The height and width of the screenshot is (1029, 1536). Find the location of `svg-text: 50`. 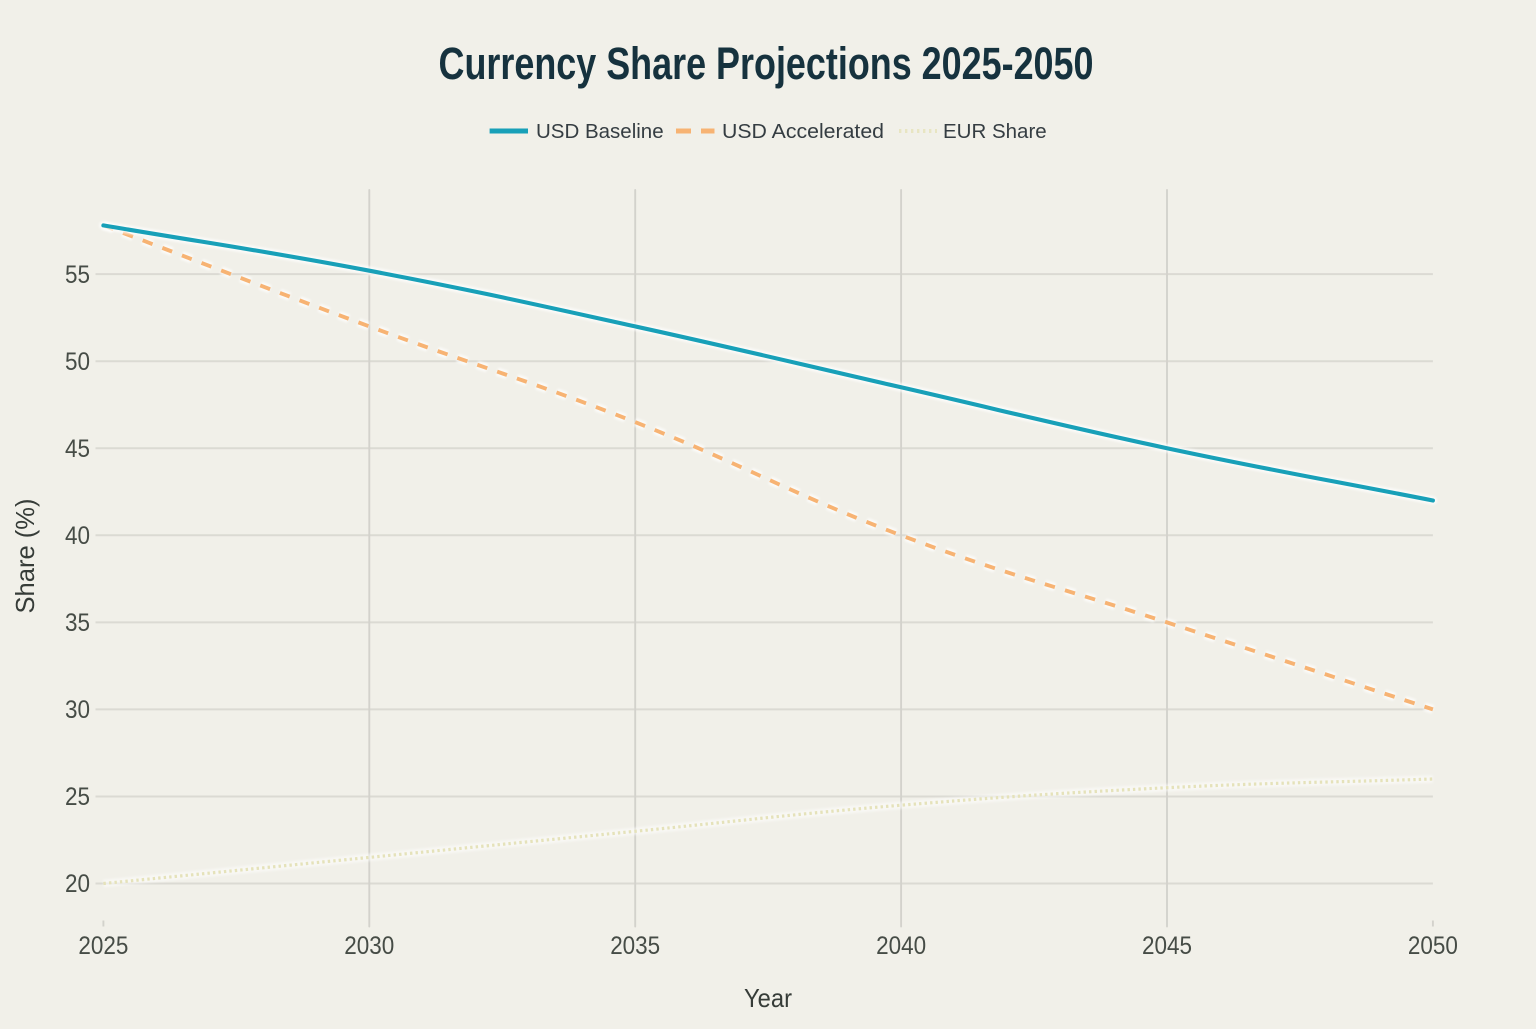

svg-text: 50 is located at coordinates (77, 362).